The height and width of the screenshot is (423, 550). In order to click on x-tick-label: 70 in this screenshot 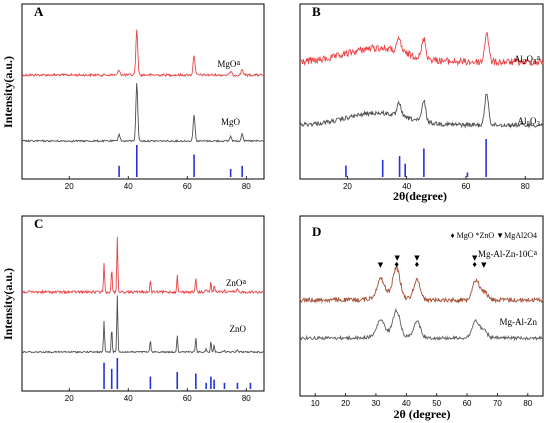, I will do `click(497, 403)`.